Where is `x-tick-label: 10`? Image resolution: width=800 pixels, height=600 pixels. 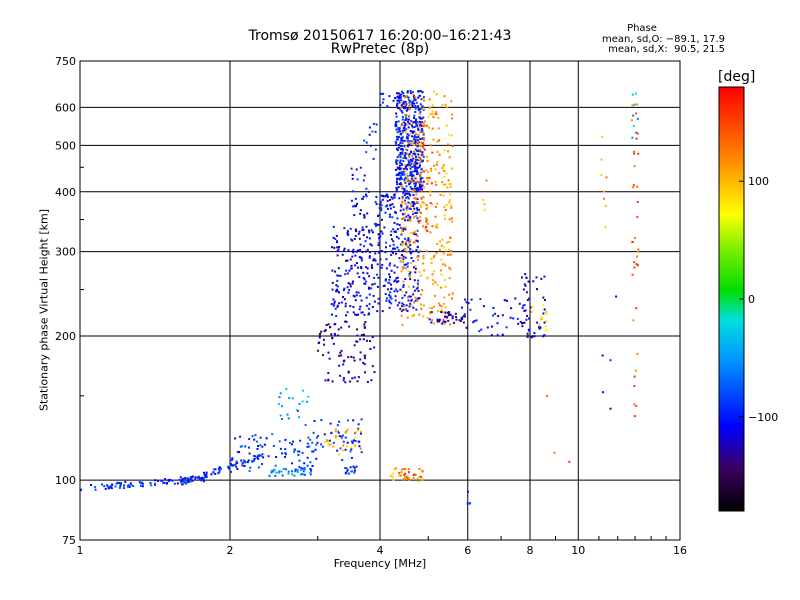 x-tick-label: 10 is located at coordinates (578, 550).